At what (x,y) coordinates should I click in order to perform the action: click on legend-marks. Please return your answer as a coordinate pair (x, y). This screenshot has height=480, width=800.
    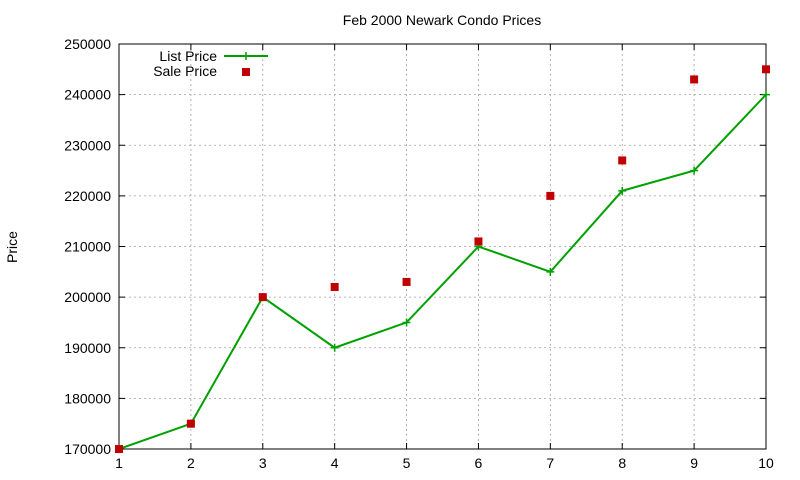
    Looking at the image, I should click on (246, 64).